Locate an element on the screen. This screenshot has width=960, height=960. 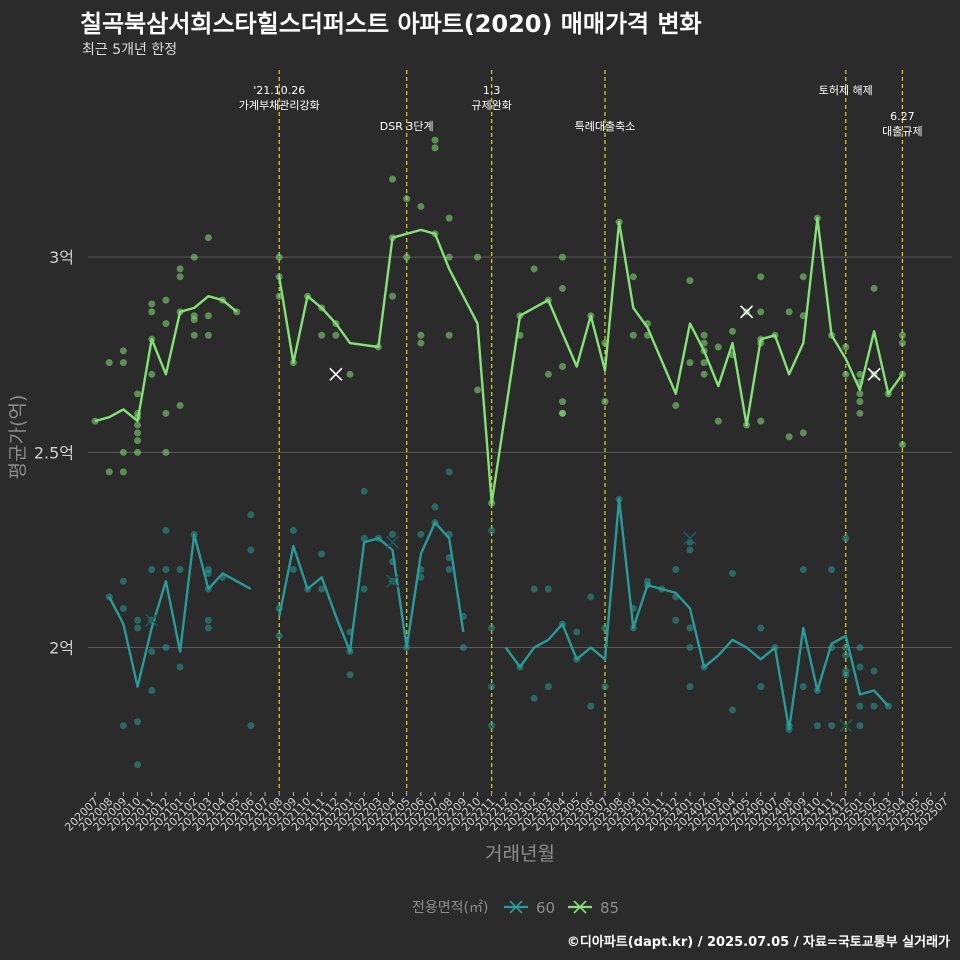
y-tick-label: 2.5억 is located at coordinates (54, 452).